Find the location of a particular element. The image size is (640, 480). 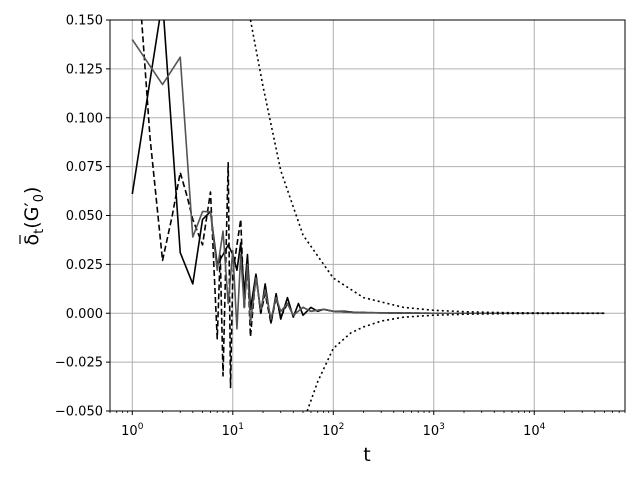

svg-text: δt(G′0) is located at coordinates (34, 216).